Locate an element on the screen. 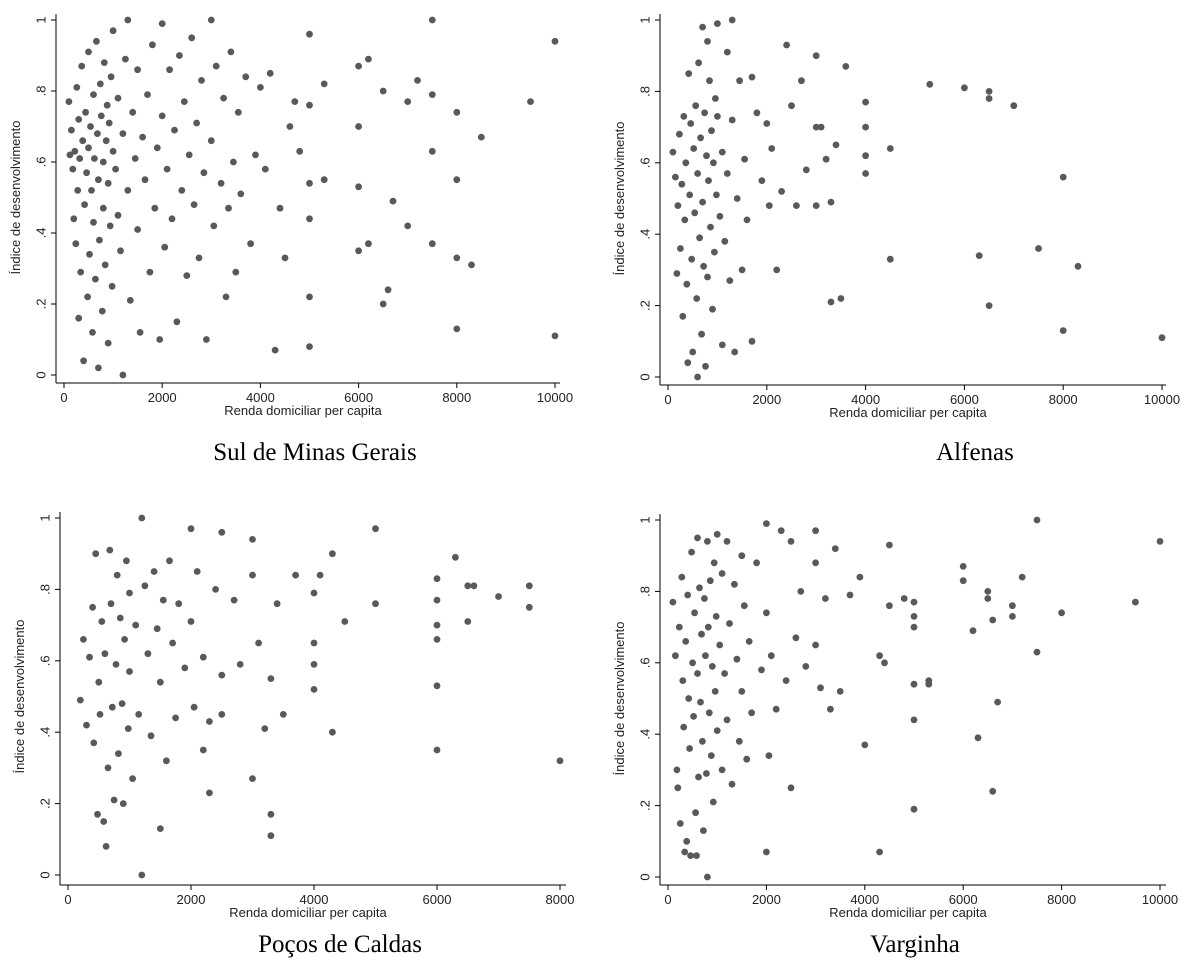 This screenshot has height=966, width=1192. y-tick-label: .2 is located at coordinates (44, 803).